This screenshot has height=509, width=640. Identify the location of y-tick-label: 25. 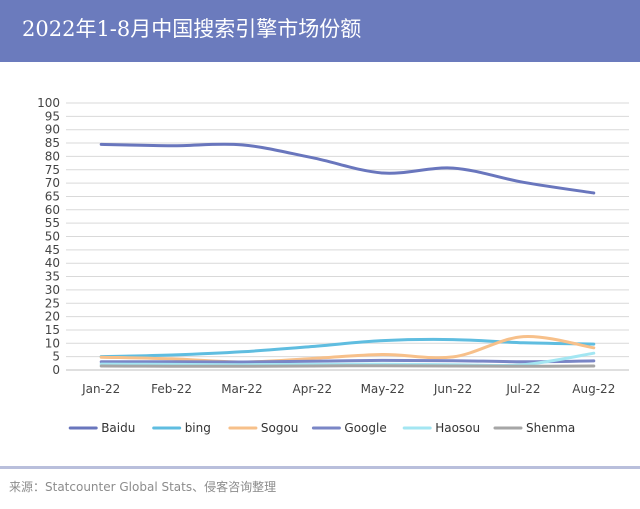
(52, 303).